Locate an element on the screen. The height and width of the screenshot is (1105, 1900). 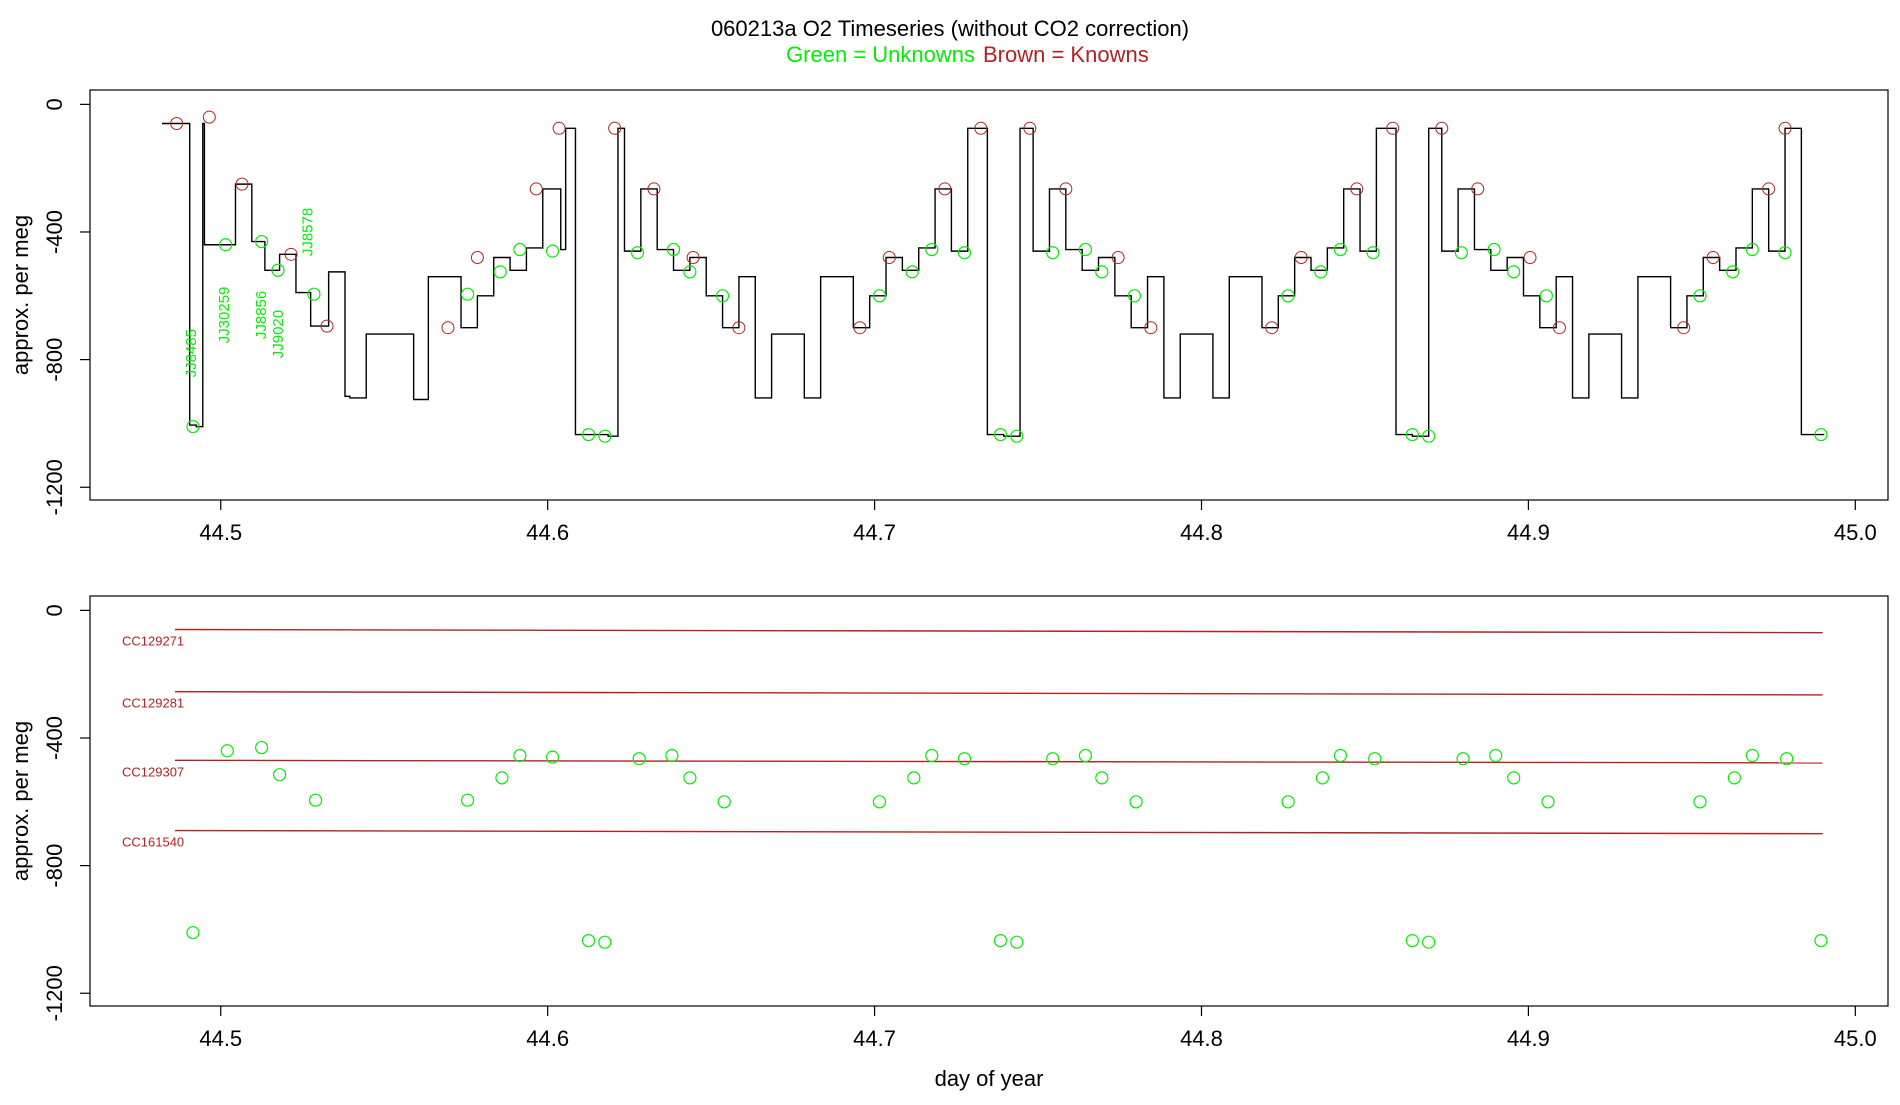
y-tick-label: -1200 is located at coordinates (54, 487).